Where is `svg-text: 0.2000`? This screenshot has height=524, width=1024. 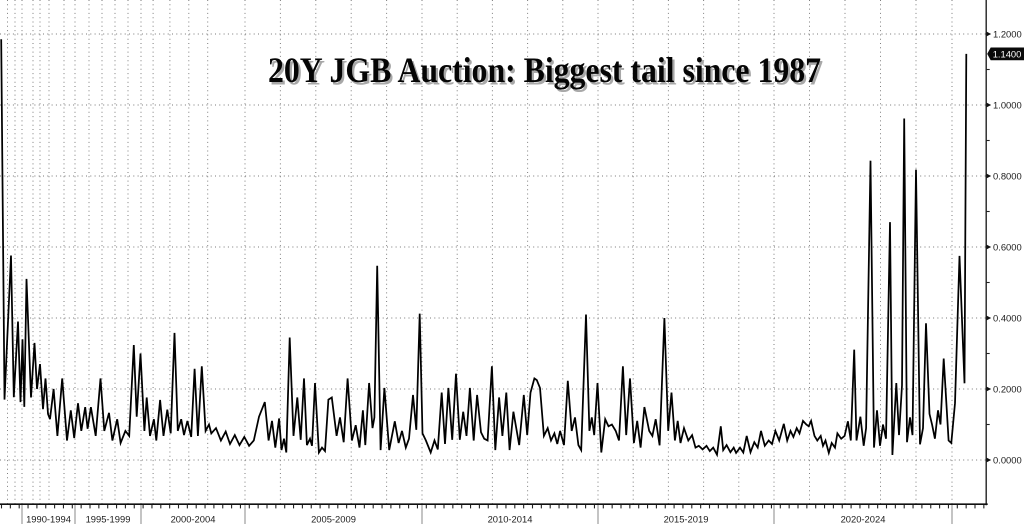 svg-text: 0.2000 is located at coordinates (1007, 388).